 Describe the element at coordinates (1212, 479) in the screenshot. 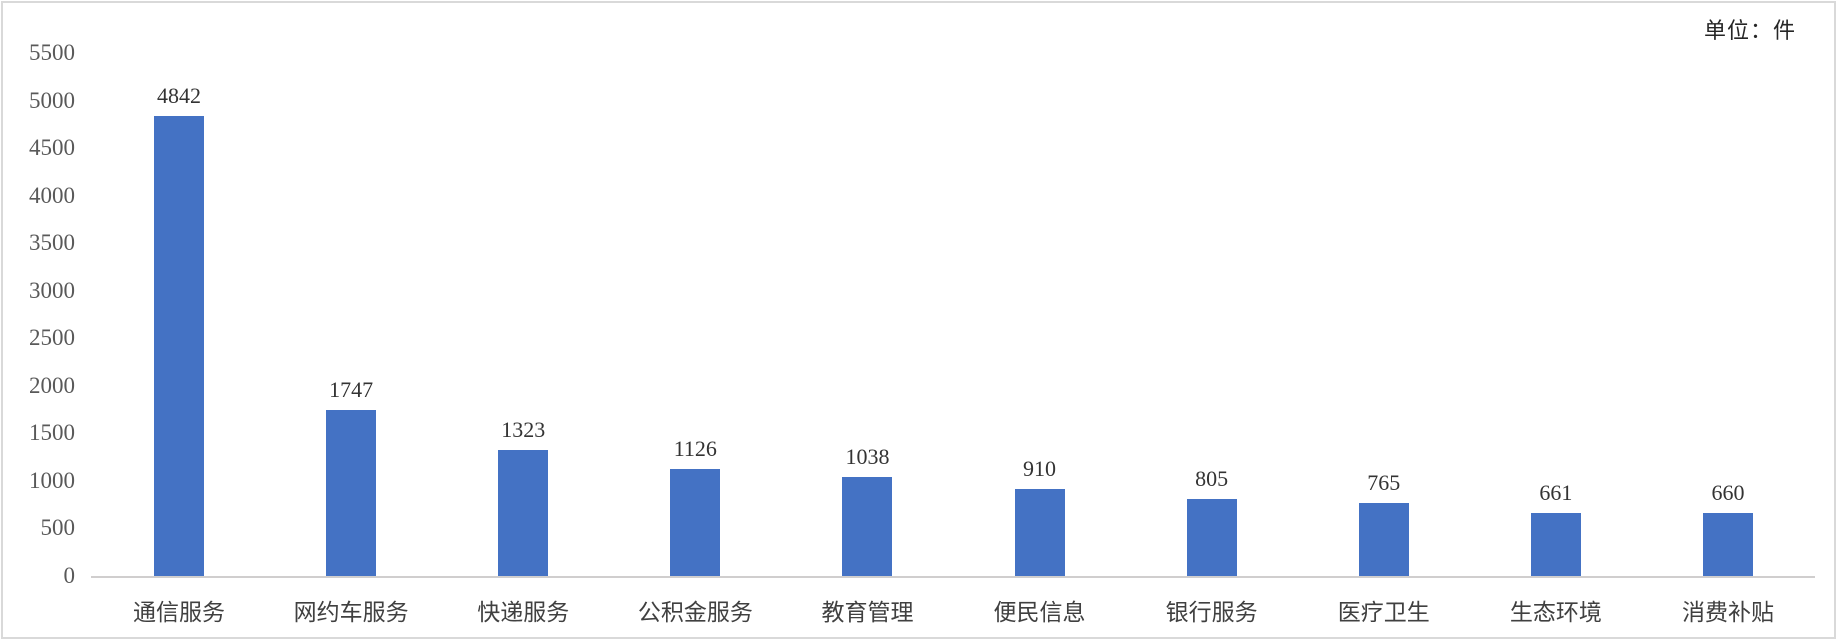

I see `bar-value-label: 805` at that location.